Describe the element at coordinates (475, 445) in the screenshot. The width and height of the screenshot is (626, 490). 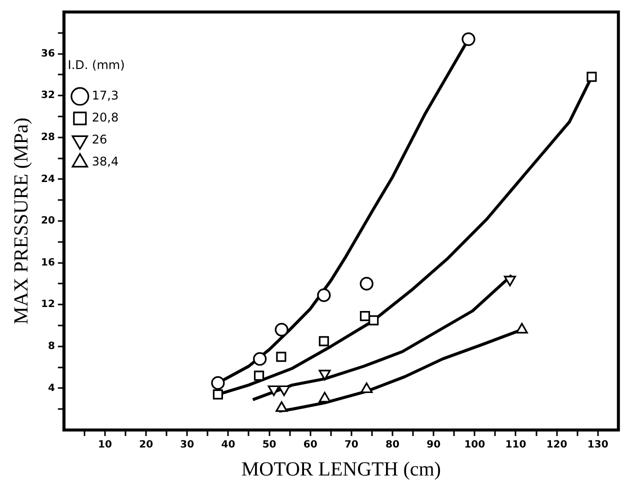
I see `x-tick-label: 100` at that location.